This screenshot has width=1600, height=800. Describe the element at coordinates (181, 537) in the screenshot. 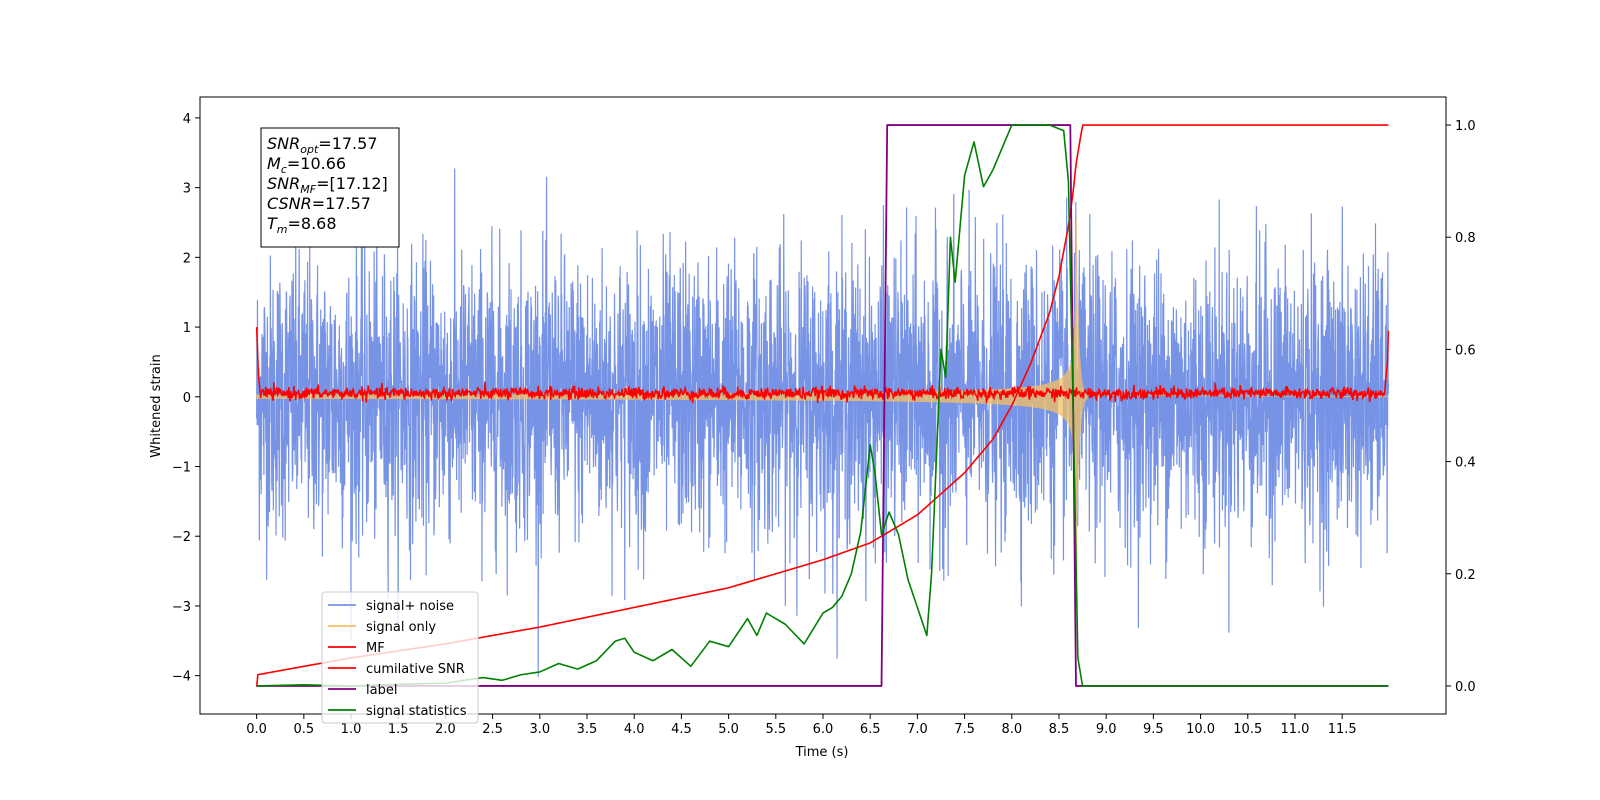

I see `y-tick-label: −2` at that location.